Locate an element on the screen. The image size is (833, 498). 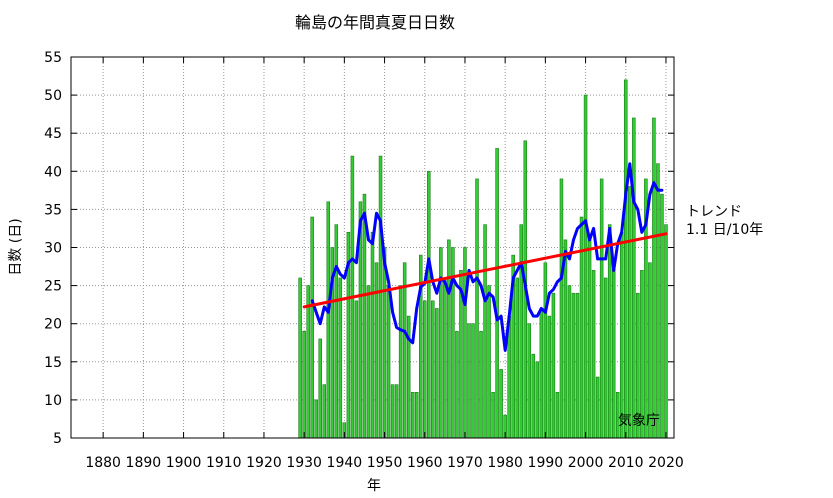
y-tick-label: 20 is located at coordinates (53, 325).